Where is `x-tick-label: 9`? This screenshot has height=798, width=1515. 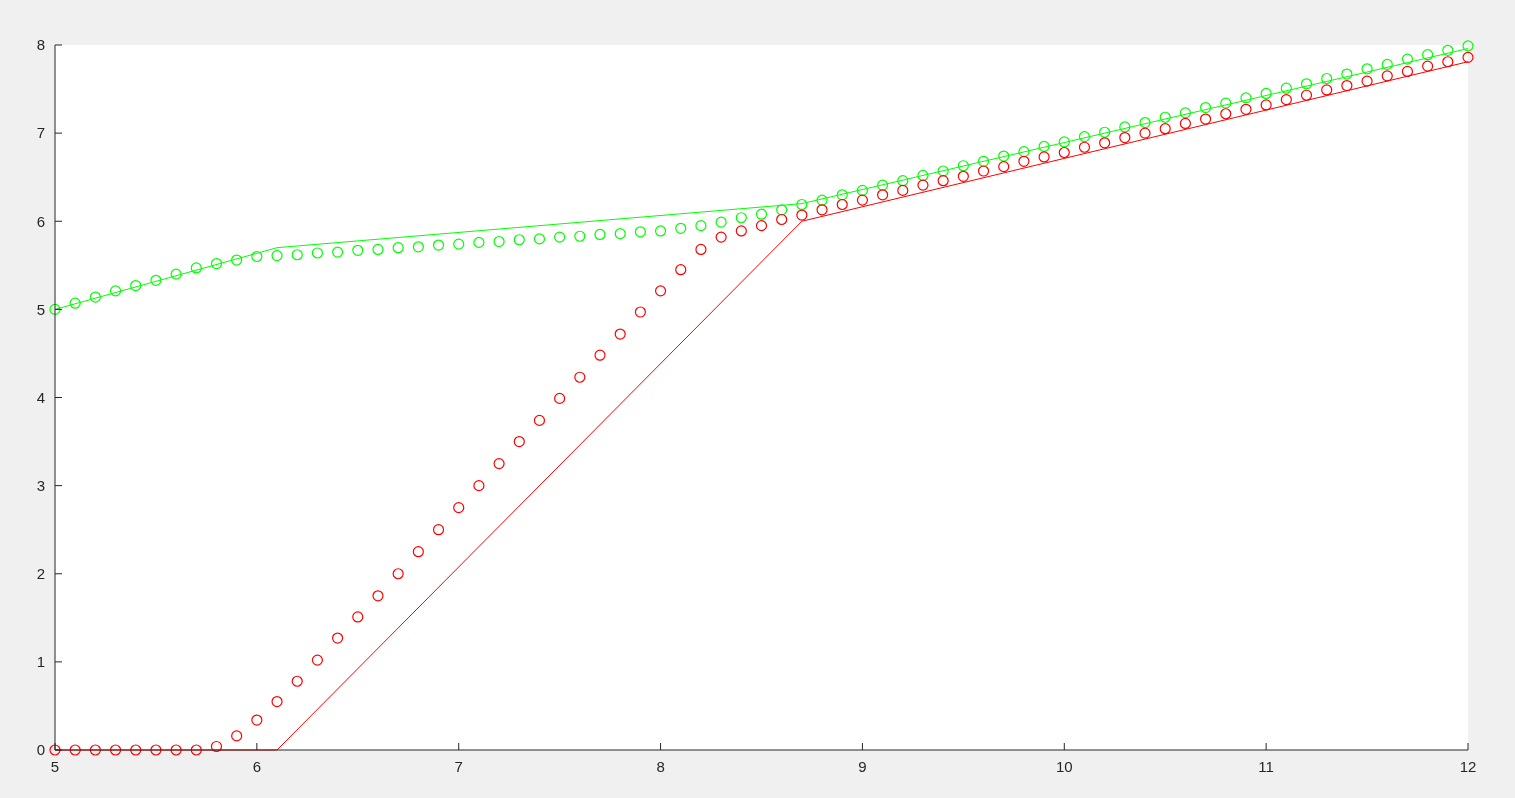 x-tick-label: 9 is located at coordinates (862, 766).